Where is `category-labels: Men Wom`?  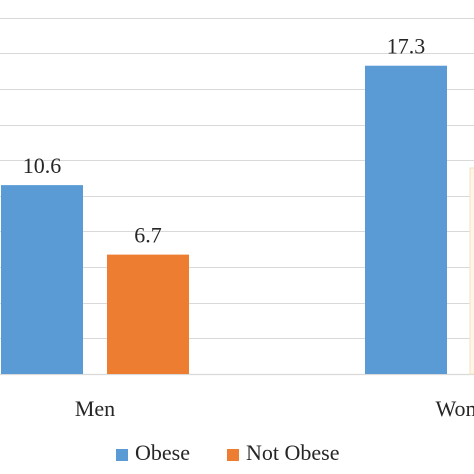 category-labels: Men Wom is located at coordinates (274, 408).